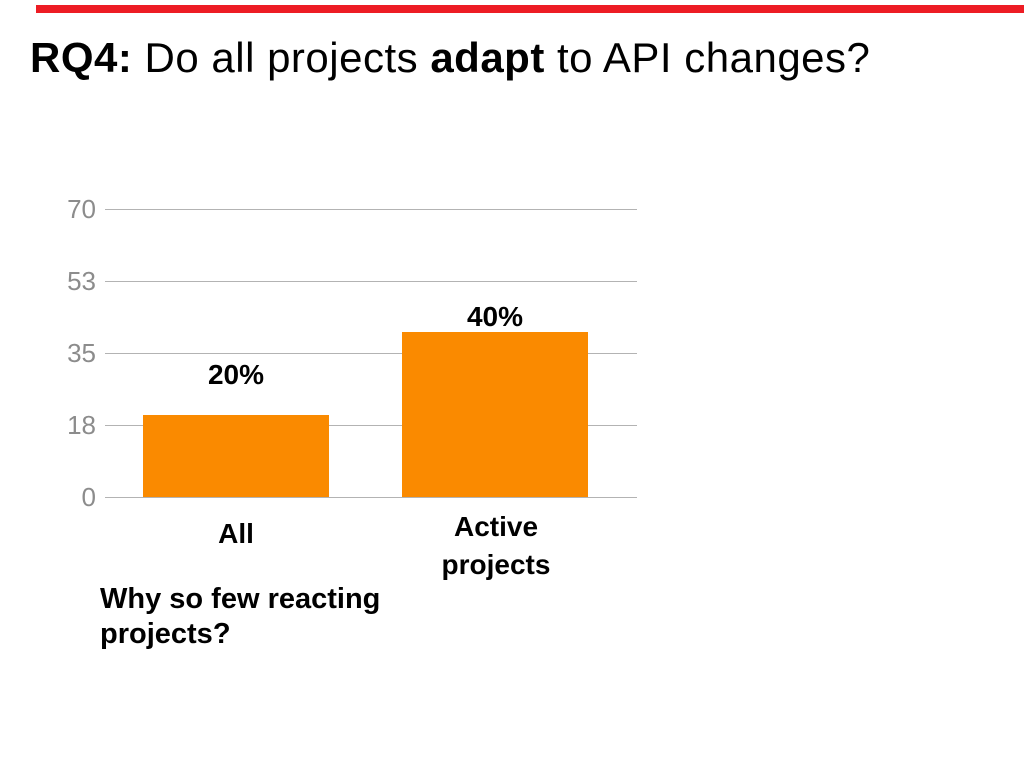  Describe the element at coordinates (707, 57) in the screenshot. I see `title-text-2: to API changes?` at that location.